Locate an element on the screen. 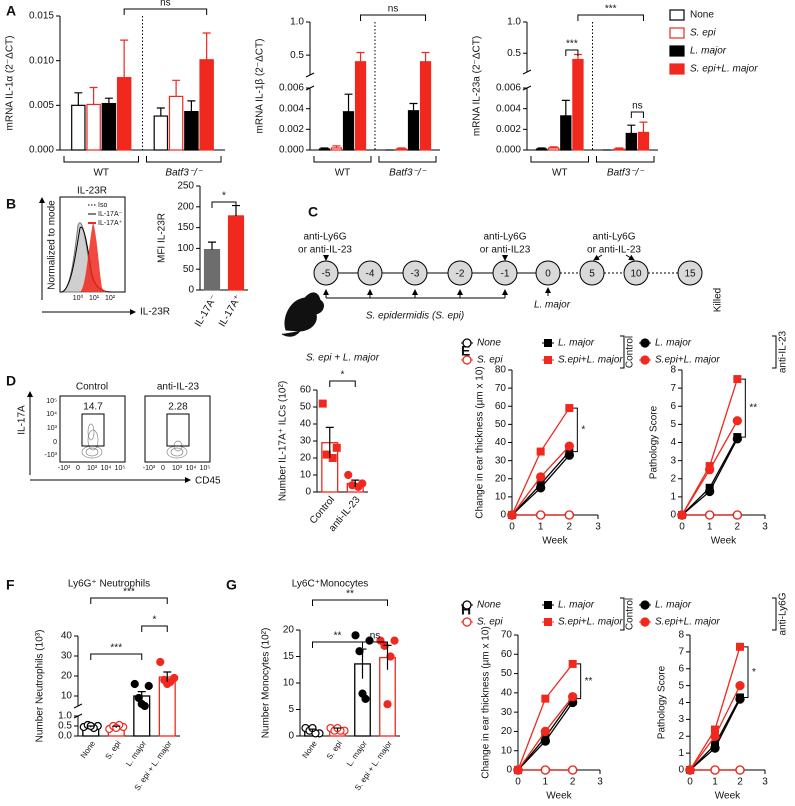 Image resolution: width=795 pixels, height=806 pixels. chart-title: Ly6C⁺Monocytes is located at coordinates (330, 584).